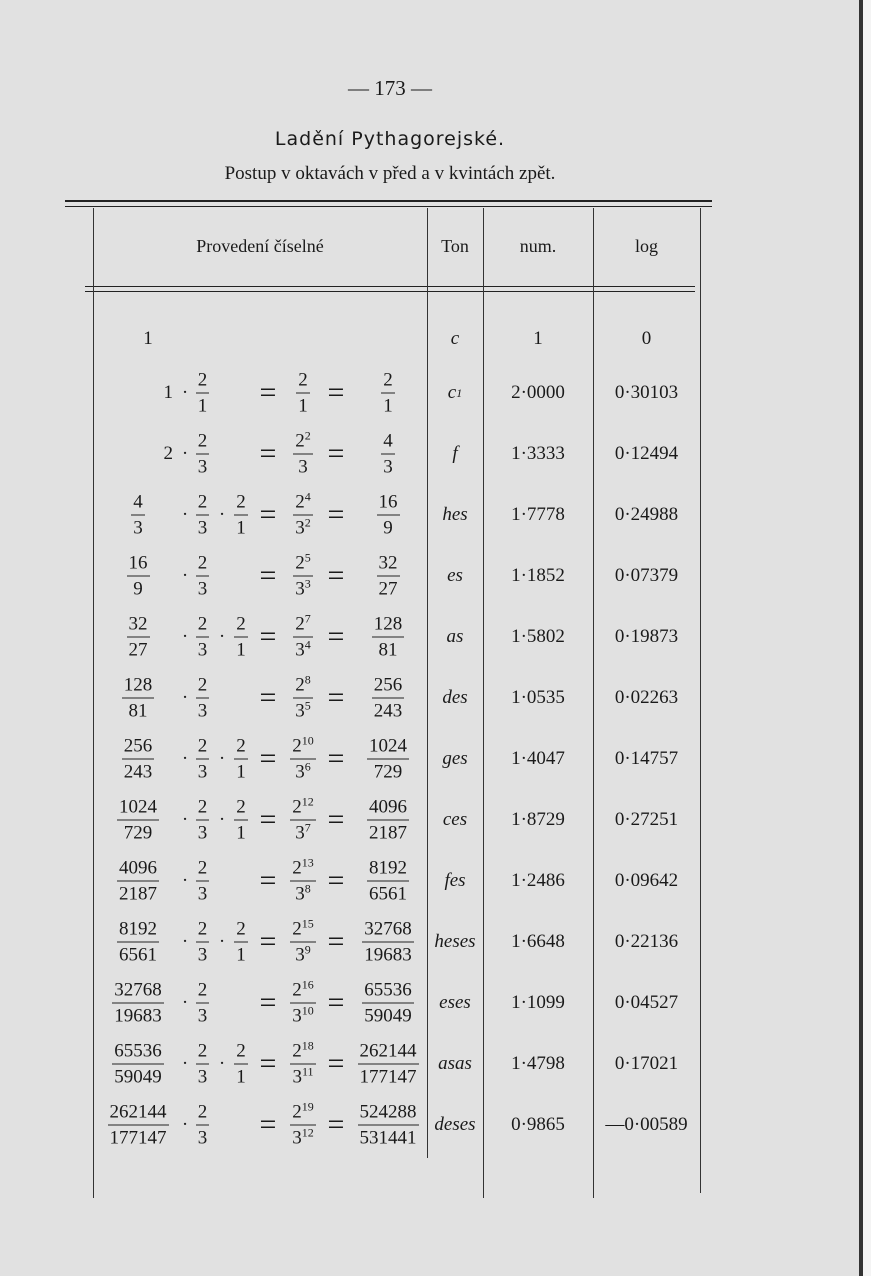 The width and height of the screenshot is (871, 1276). Describe the element at coordinates (646, 1064) in the screenshot. I see `log-cell: 0·17021` at that location.